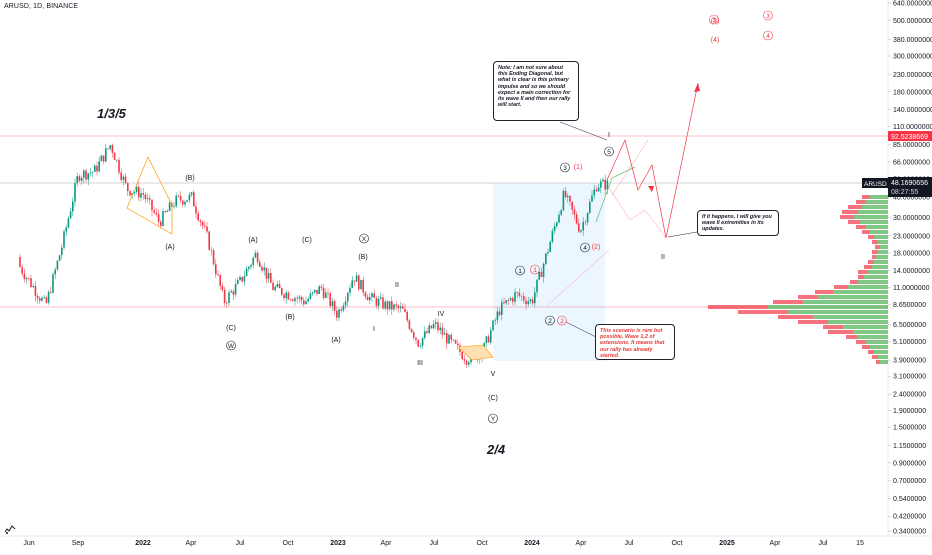  What do you see at coordinates (911, 218) in the screenshot?
I see `price-tick-label: 30.0000000` at bounding box center [911, 218].